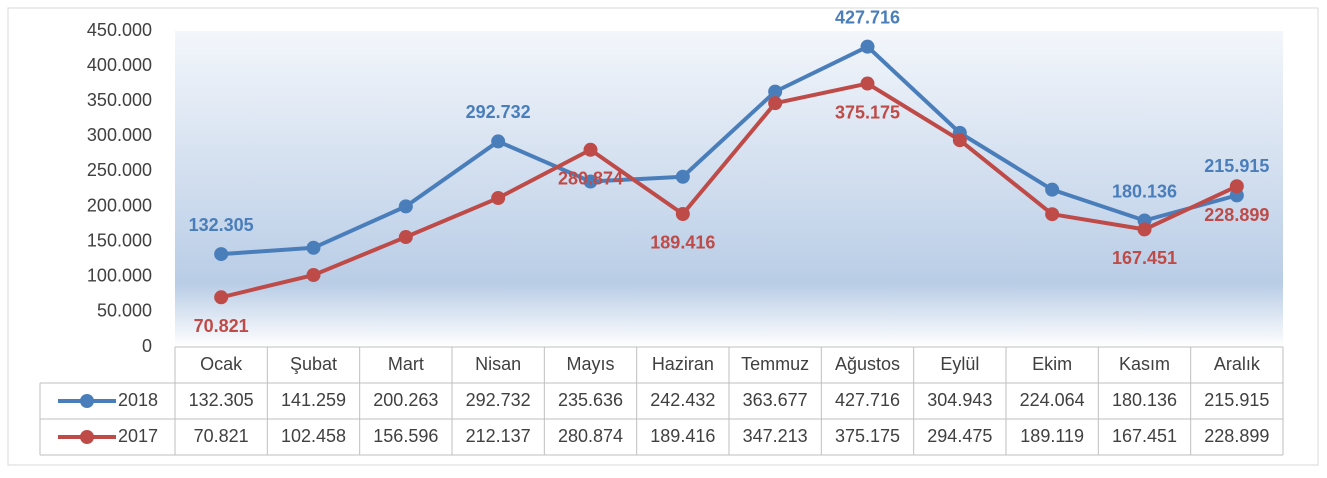 The image size is (1327, 478). Describe the element at coordinates (138, 436) in the screenshot. I see `legend-label: 2017` at that location.